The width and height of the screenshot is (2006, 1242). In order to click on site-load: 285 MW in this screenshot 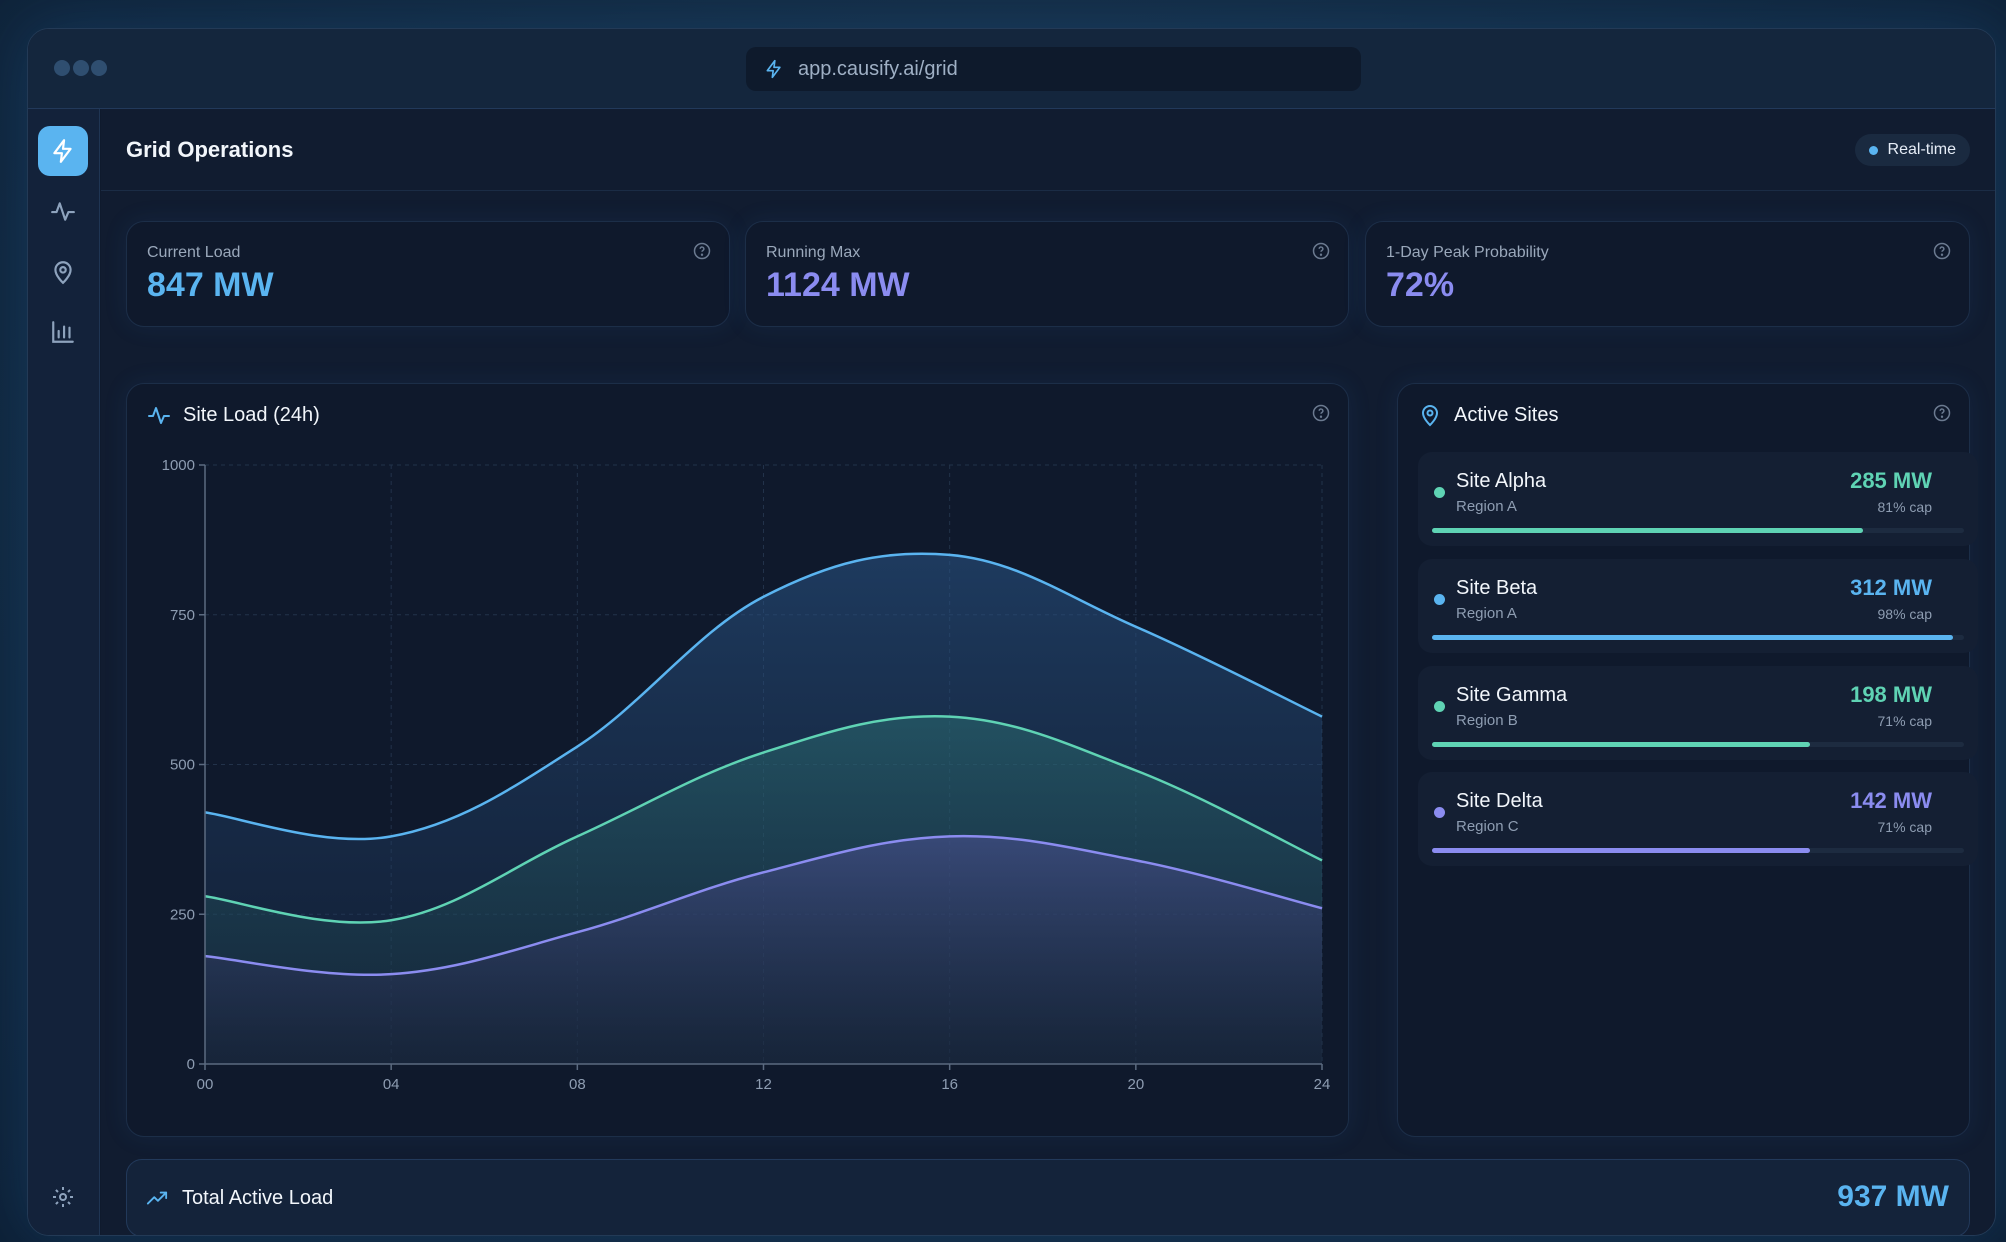, I will do `click(1891, 480)`.